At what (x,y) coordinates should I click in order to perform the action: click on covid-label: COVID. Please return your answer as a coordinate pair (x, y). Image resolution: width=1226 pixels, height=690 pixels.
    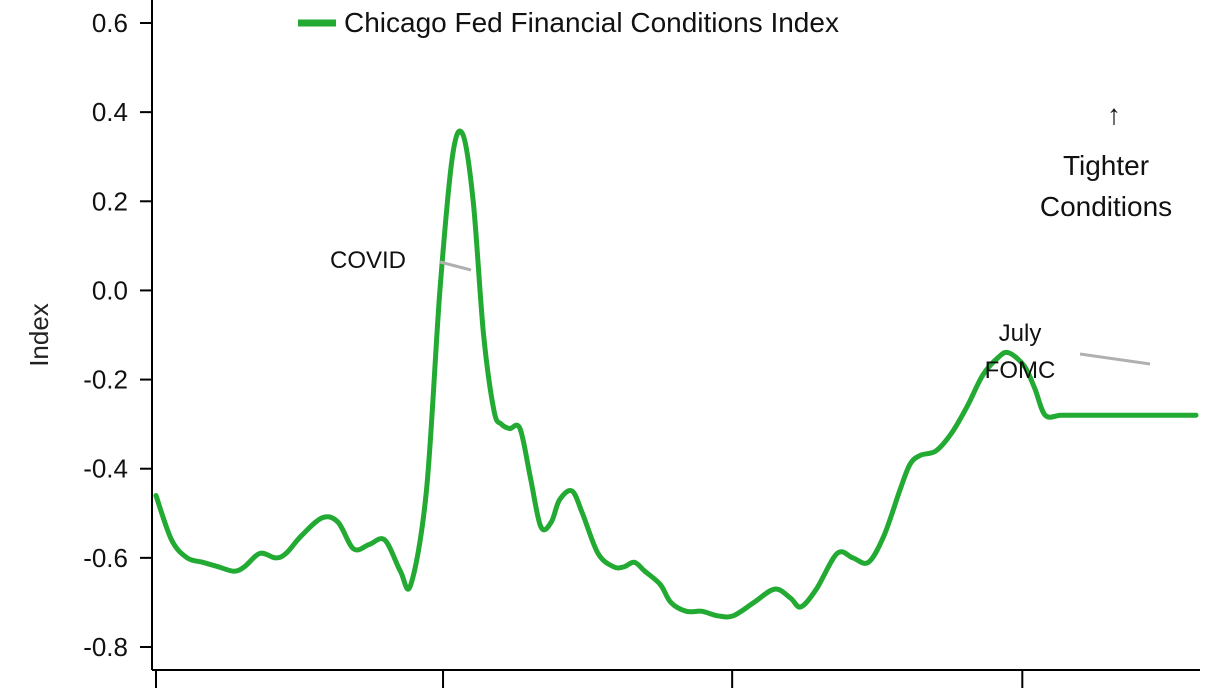
    Looking at the image, I should click on (368, 260).